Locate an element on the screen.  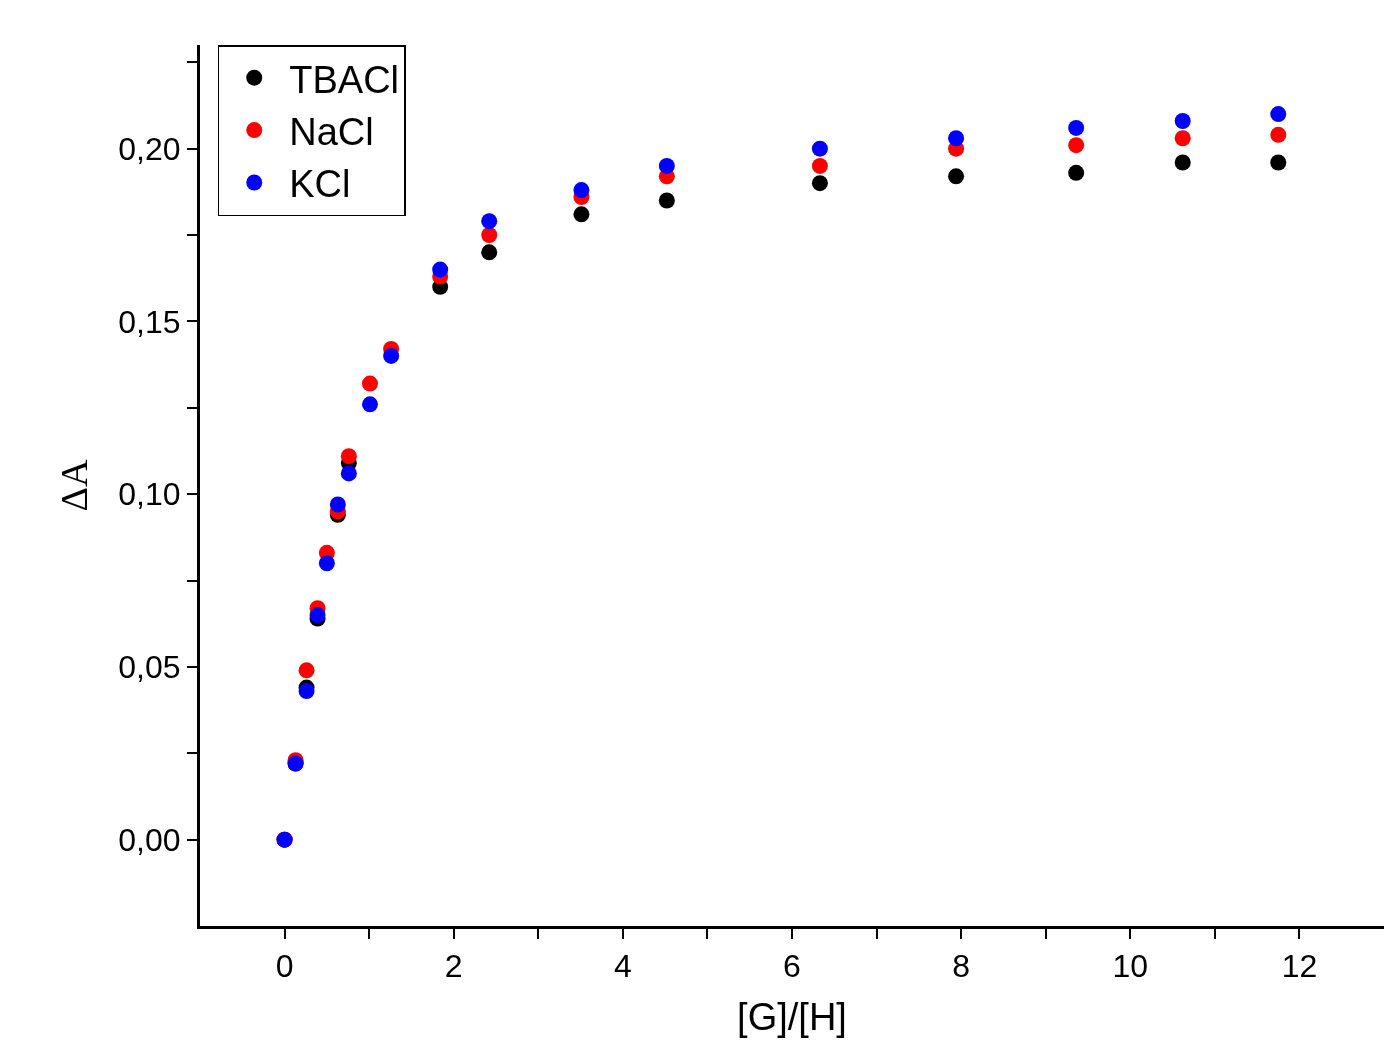
y-tick-label: 0,05 is located at coordinates (149, 667).